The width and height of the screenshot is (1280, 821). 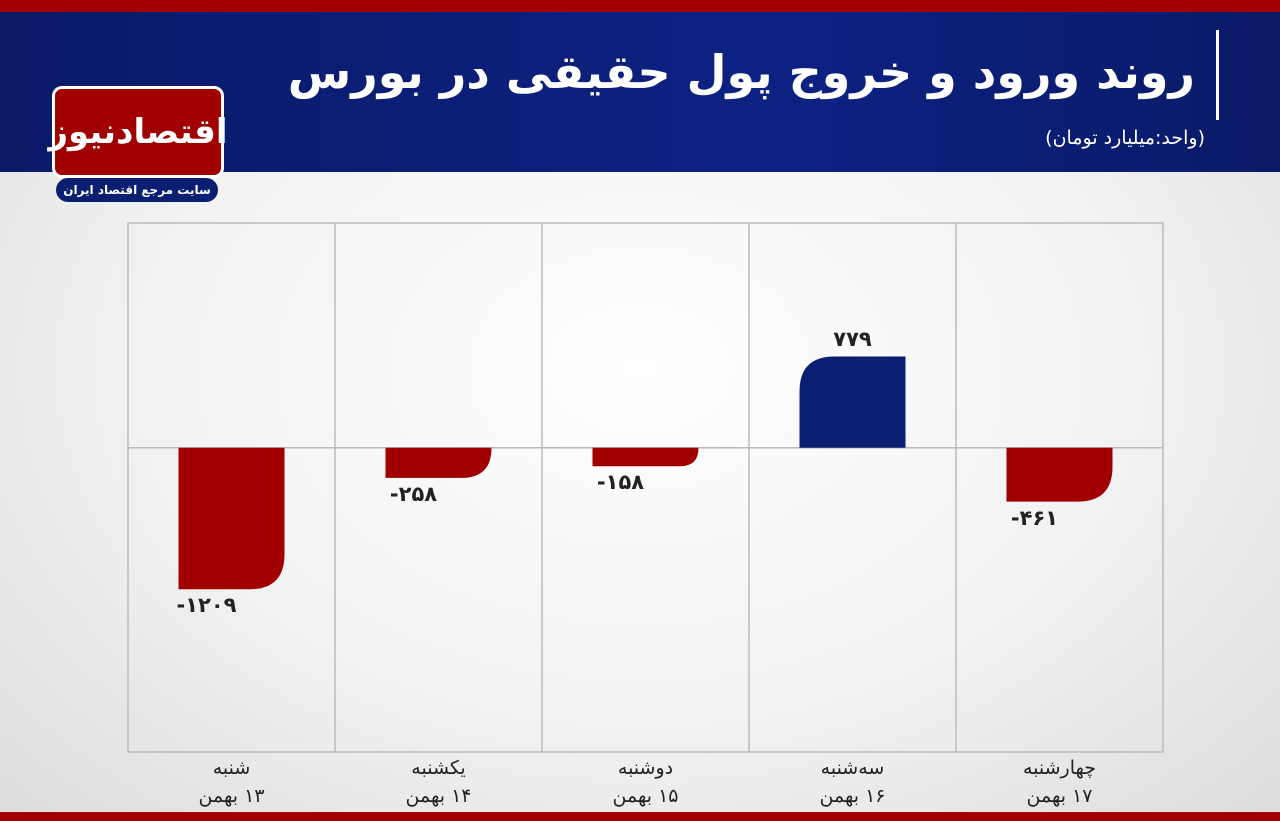 I want to click on x-tick-label: شنبه ۱۳ بهمن, so click(x=231, y=782).